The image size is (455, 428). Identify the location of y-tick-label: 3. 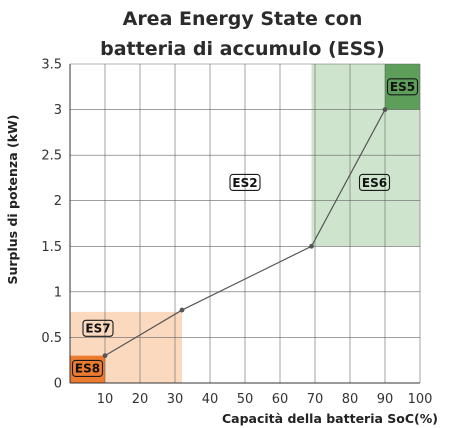
(58, 110).